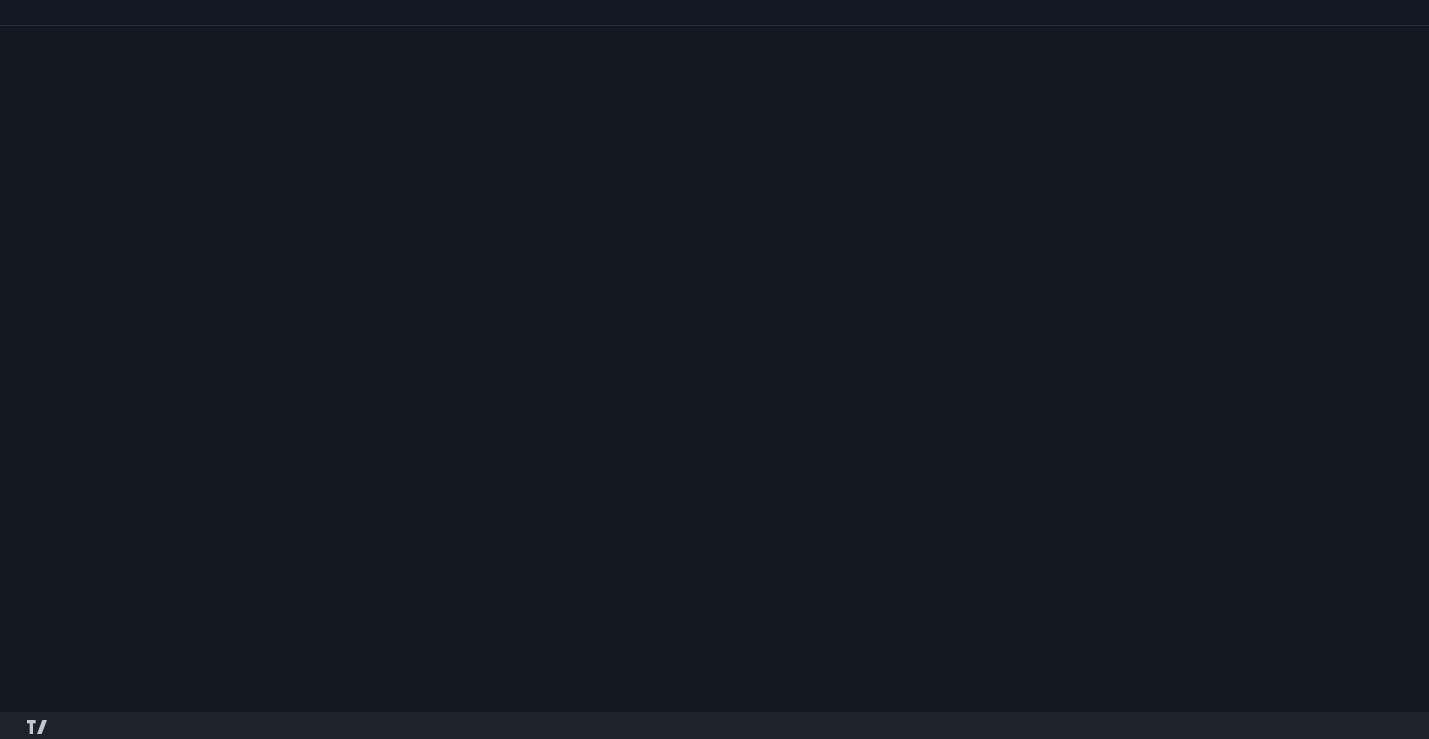 This screenshot has width=1429, height=739. What do you see at coordinates (679, 694) in the screenshot?
I see `time-axis` at bounding box center [679, 694].